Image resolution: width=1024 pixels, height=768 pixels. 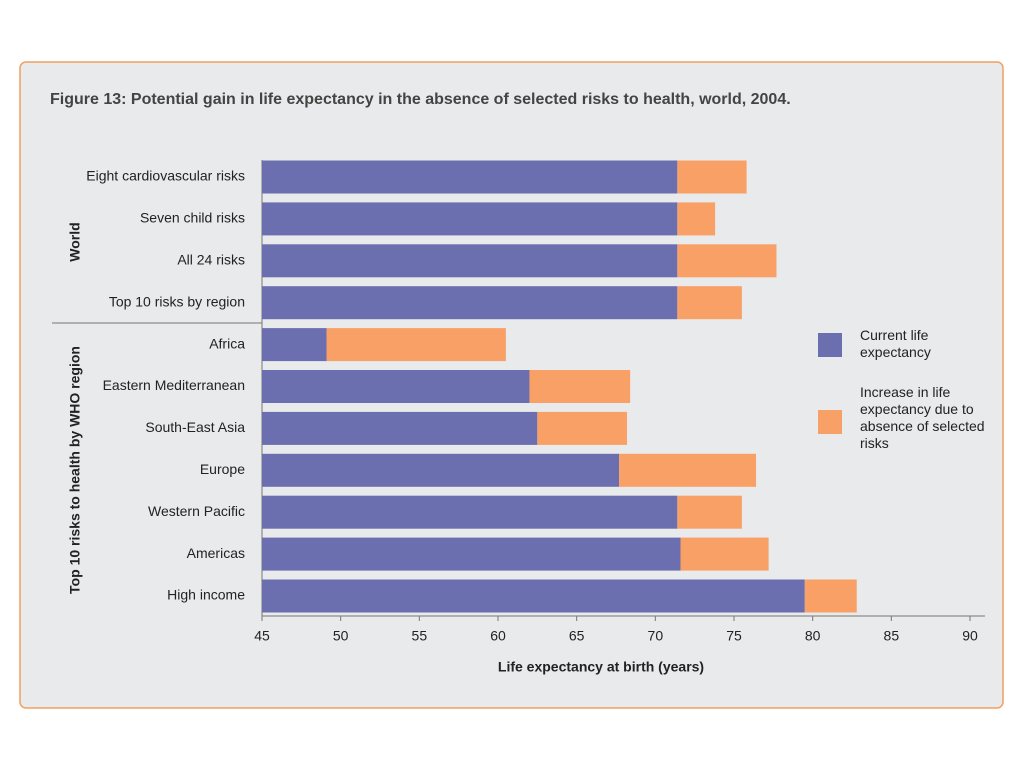 What do you see at coordinates (227, 343) in the screenshot?
I see `y-tick-label: Africa` at bounding box center [227, 343].